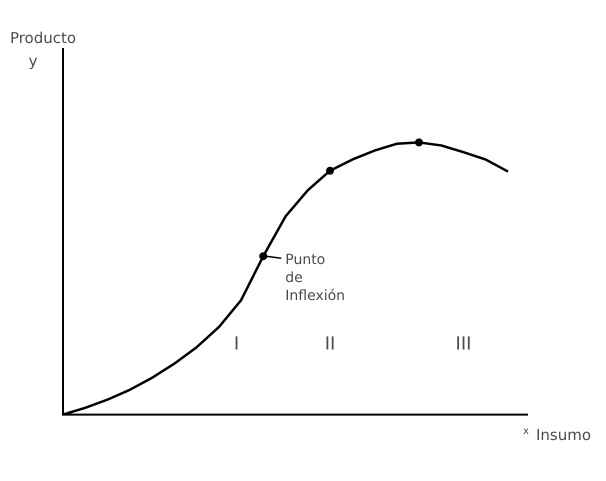 The height and width of the screenshot is (481, 606). Describe the element at coordinates (43, 49) in the screenshot. I see `y-axis-title: Producto y` at that location.